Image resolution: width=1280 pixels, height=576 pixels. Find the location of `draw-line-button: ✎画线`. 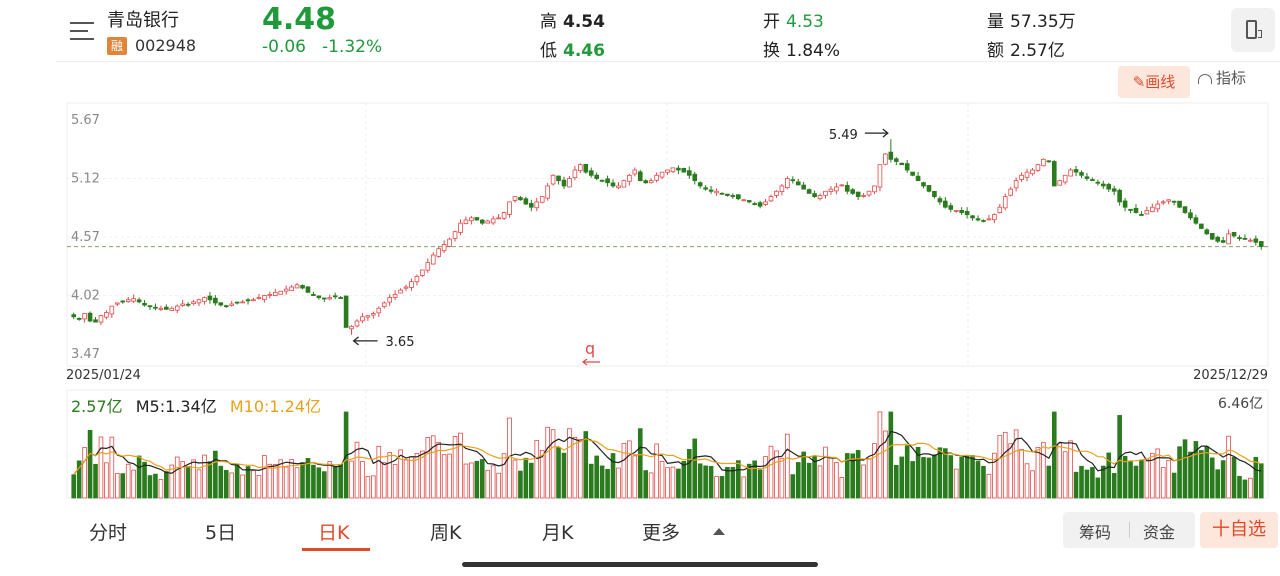

draw-line-button: ✎画线 is located at coordinates (1154, 82).